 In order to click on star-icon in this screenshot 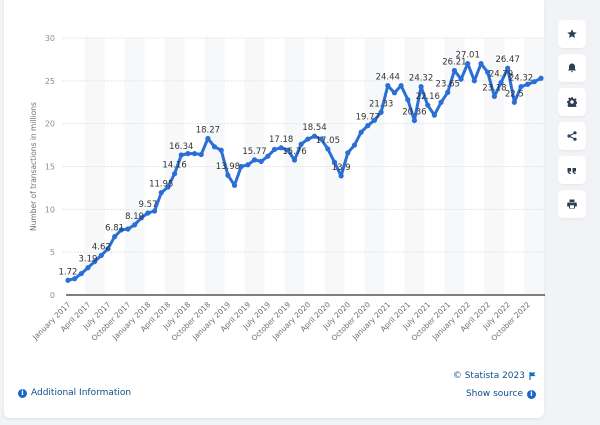, I will do `click(572, 33)`.